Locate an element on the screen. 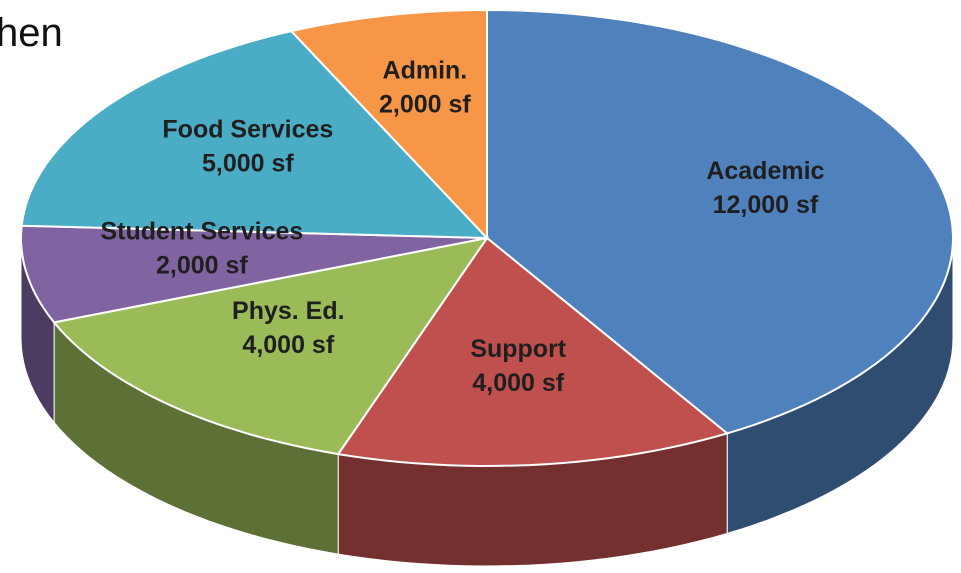 The height and width of the screenshot is (573, 961). slice-value-label: 12,000 sf is located at coordinates (766, 205).